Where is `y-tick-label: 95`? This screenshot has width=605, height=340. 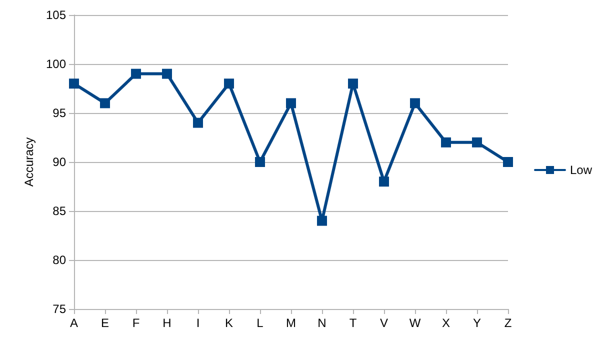 y-tick-label: 95 is located at coordinates (59, 113).